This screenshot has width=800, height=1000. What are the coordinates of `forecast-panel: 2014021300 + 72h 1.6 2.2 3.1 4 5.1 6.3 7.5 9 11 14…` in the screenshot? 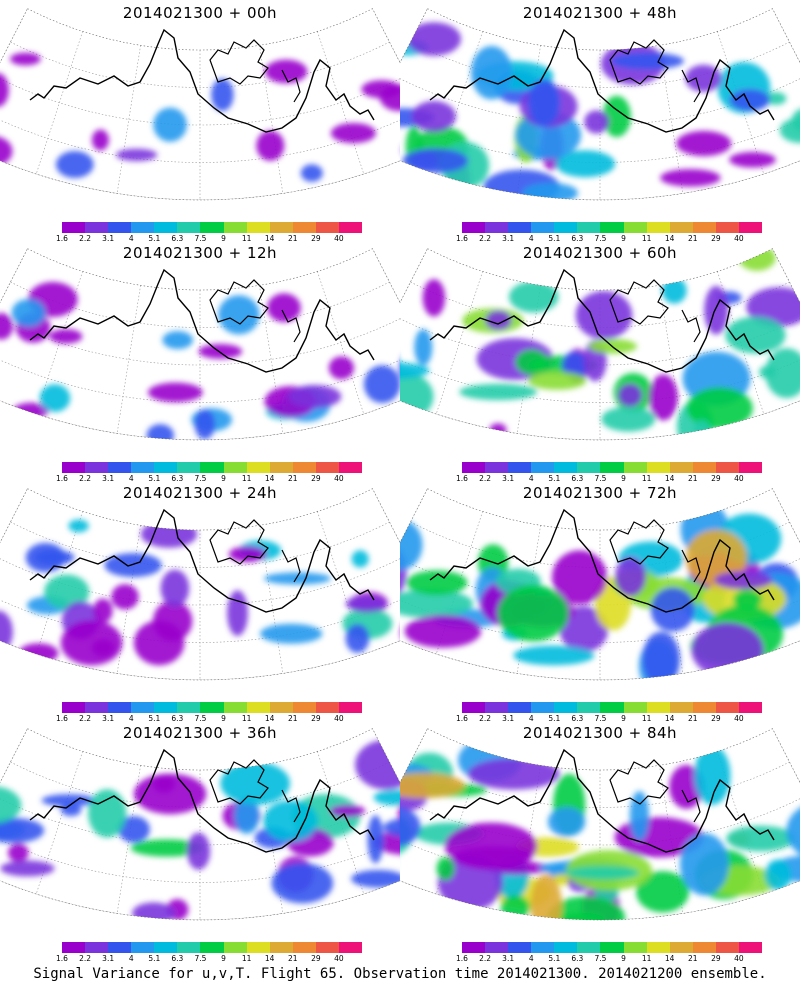 It's located at (600, 601).